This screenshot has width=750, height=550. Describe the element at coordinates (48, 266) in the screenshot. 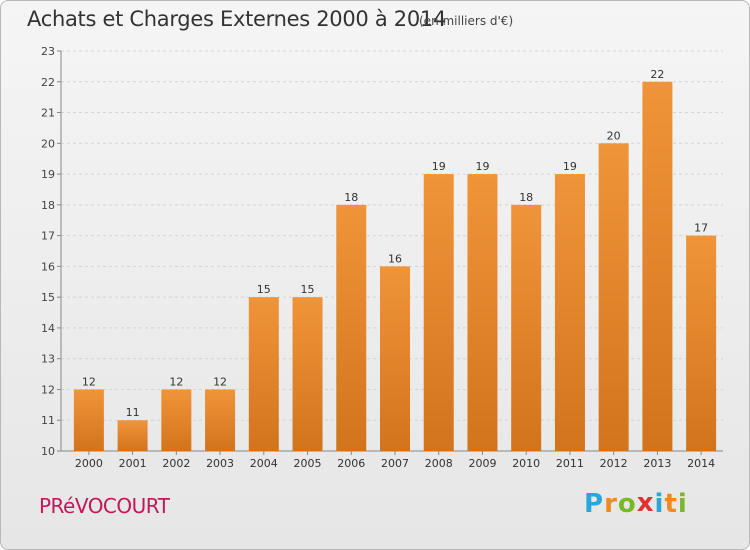

I see `y-tick-label: 16` at that location.